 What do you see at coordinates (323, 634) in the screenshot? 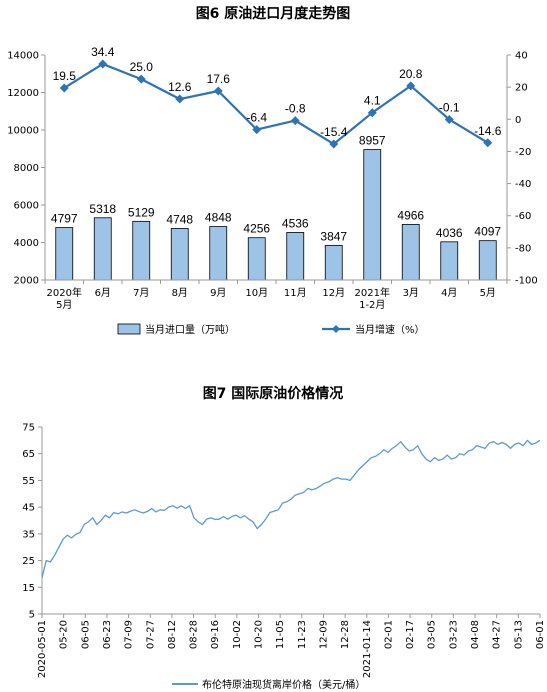
I see `x-tick-label: 12-09` at bounding box center [323, 634].